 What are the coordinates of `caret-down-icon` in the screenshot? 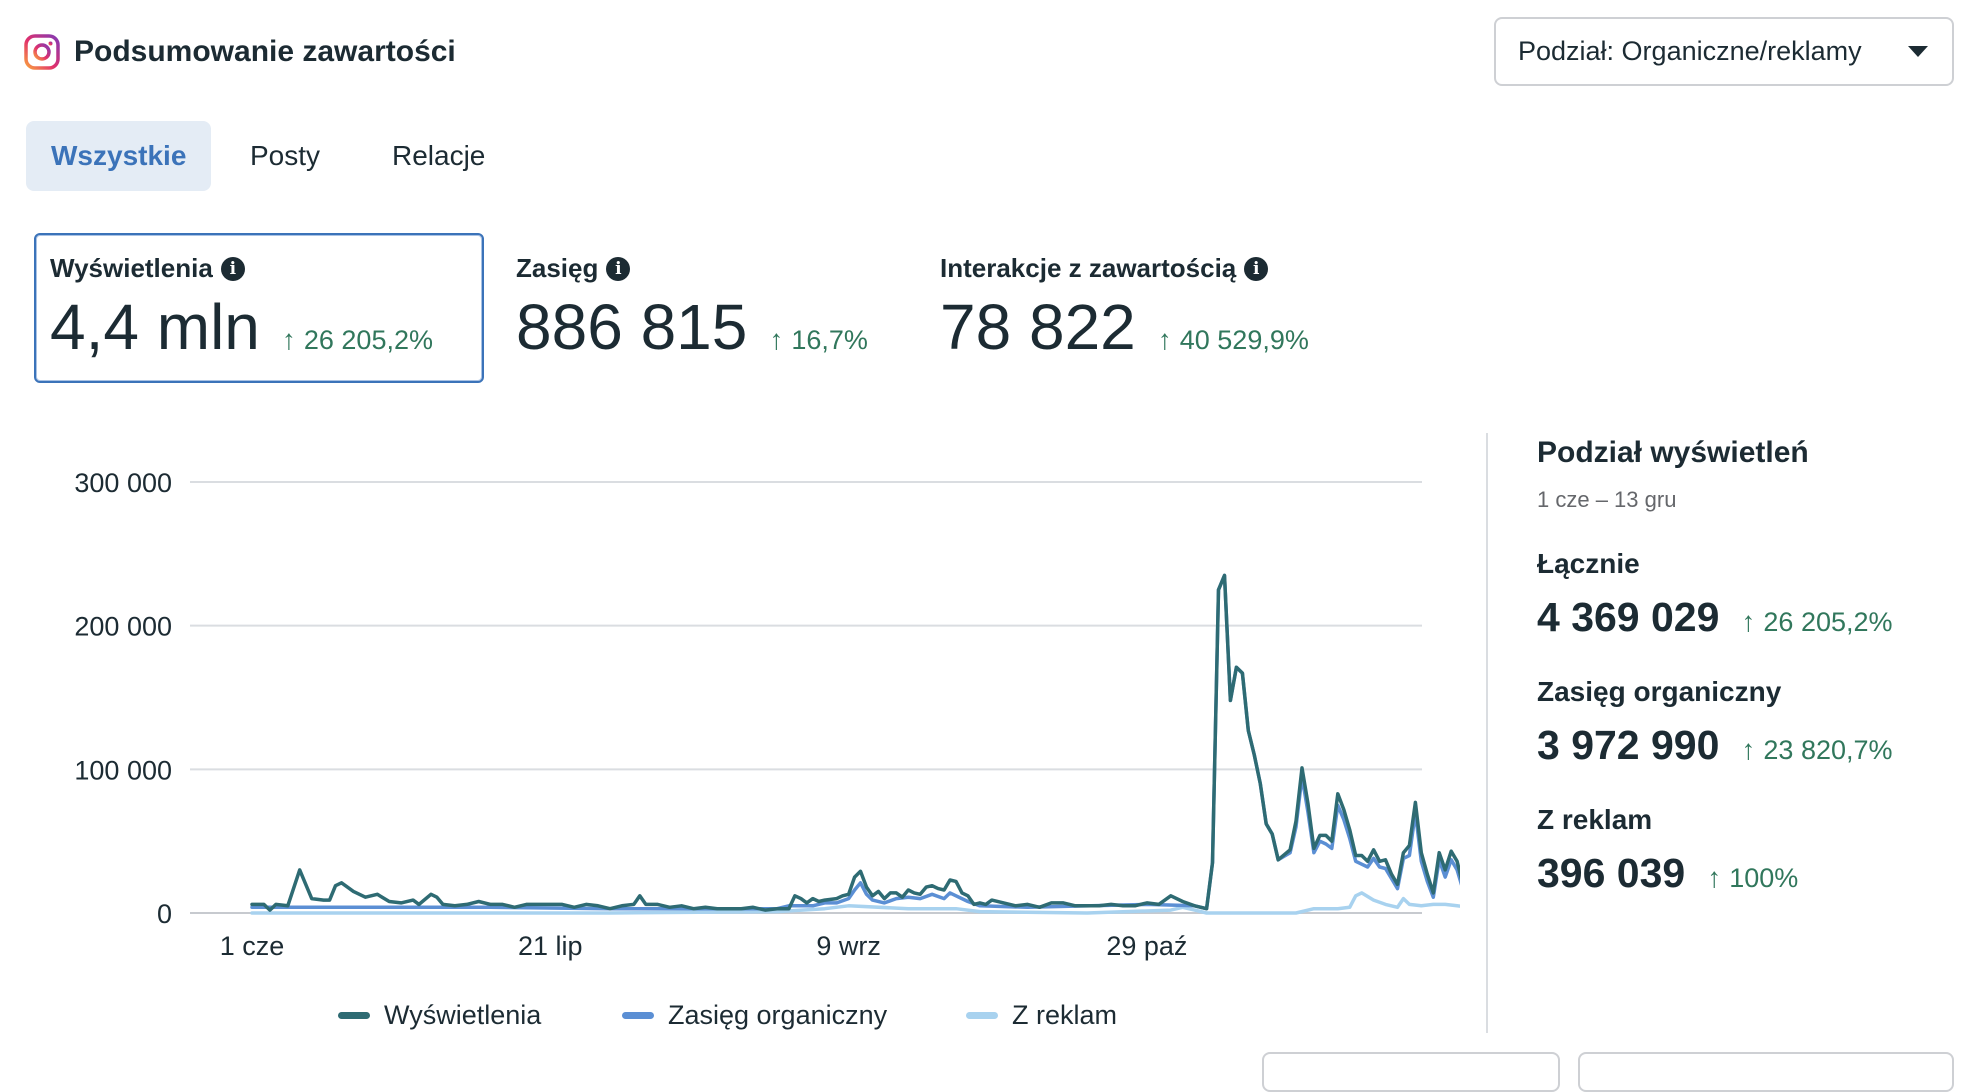 It's located at (1918, 51).